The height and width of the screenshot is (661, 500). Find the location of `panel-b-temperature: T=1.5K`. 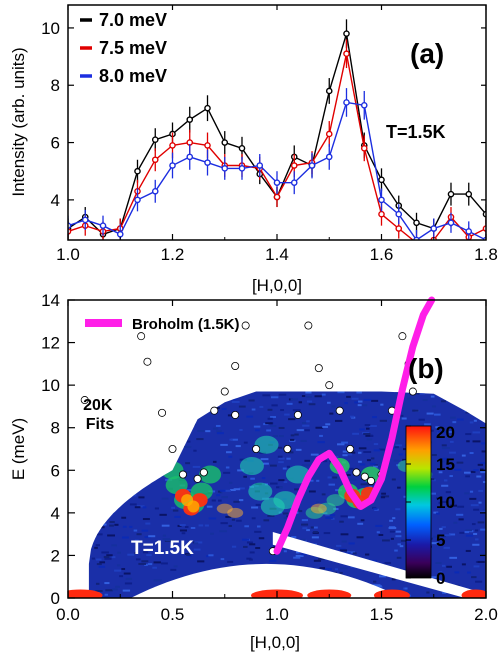

panel-b-temperature: T=1.5K is located at coordinates (162, 548).